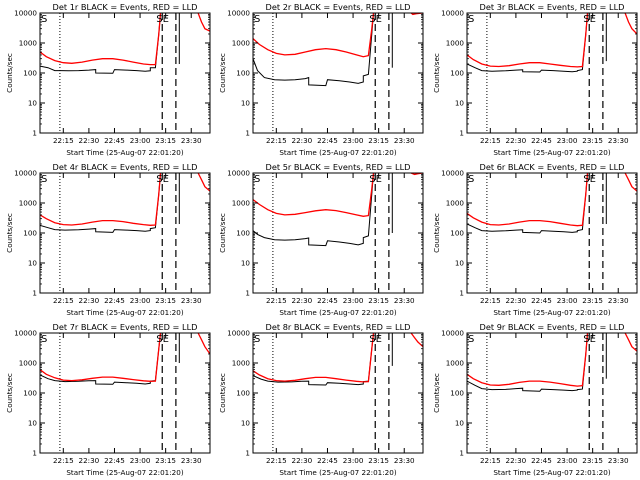 The height and width of the screenshot is (480, 640). What do you see at coordinates (552, 7) in the screenshot?
I see `chart-title: Det 3r BLACK = Events, RED = LLD` at bounding box center [552, 7].